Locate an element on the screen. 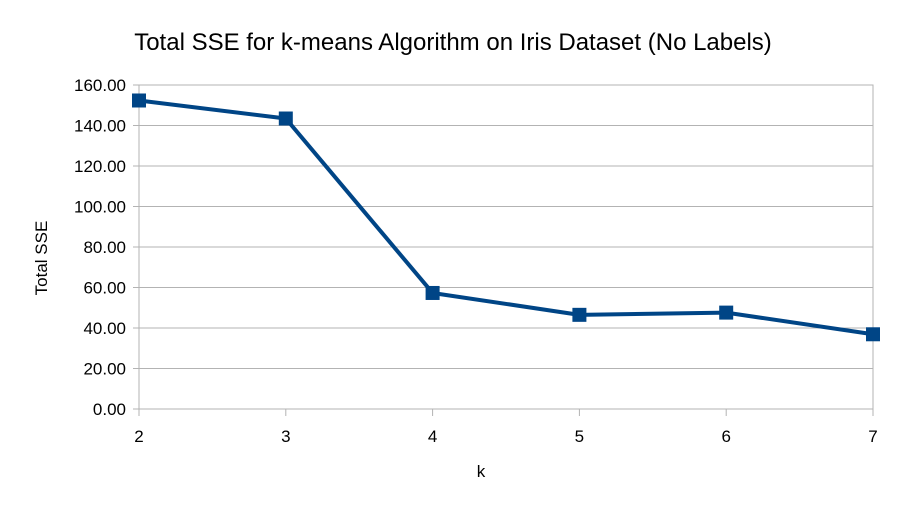  y-tick-label: 160.00 is located at coordinates (100, 85).